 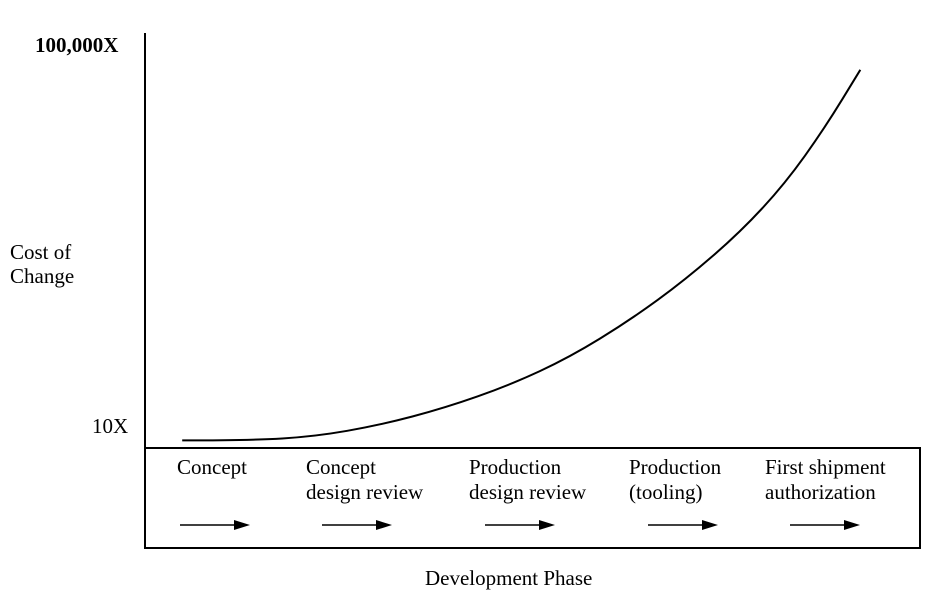 What do you see at coordinates (825, 467) in the screenshot?
I see `phase-label: First shipment` at bounding box center [825, 467].